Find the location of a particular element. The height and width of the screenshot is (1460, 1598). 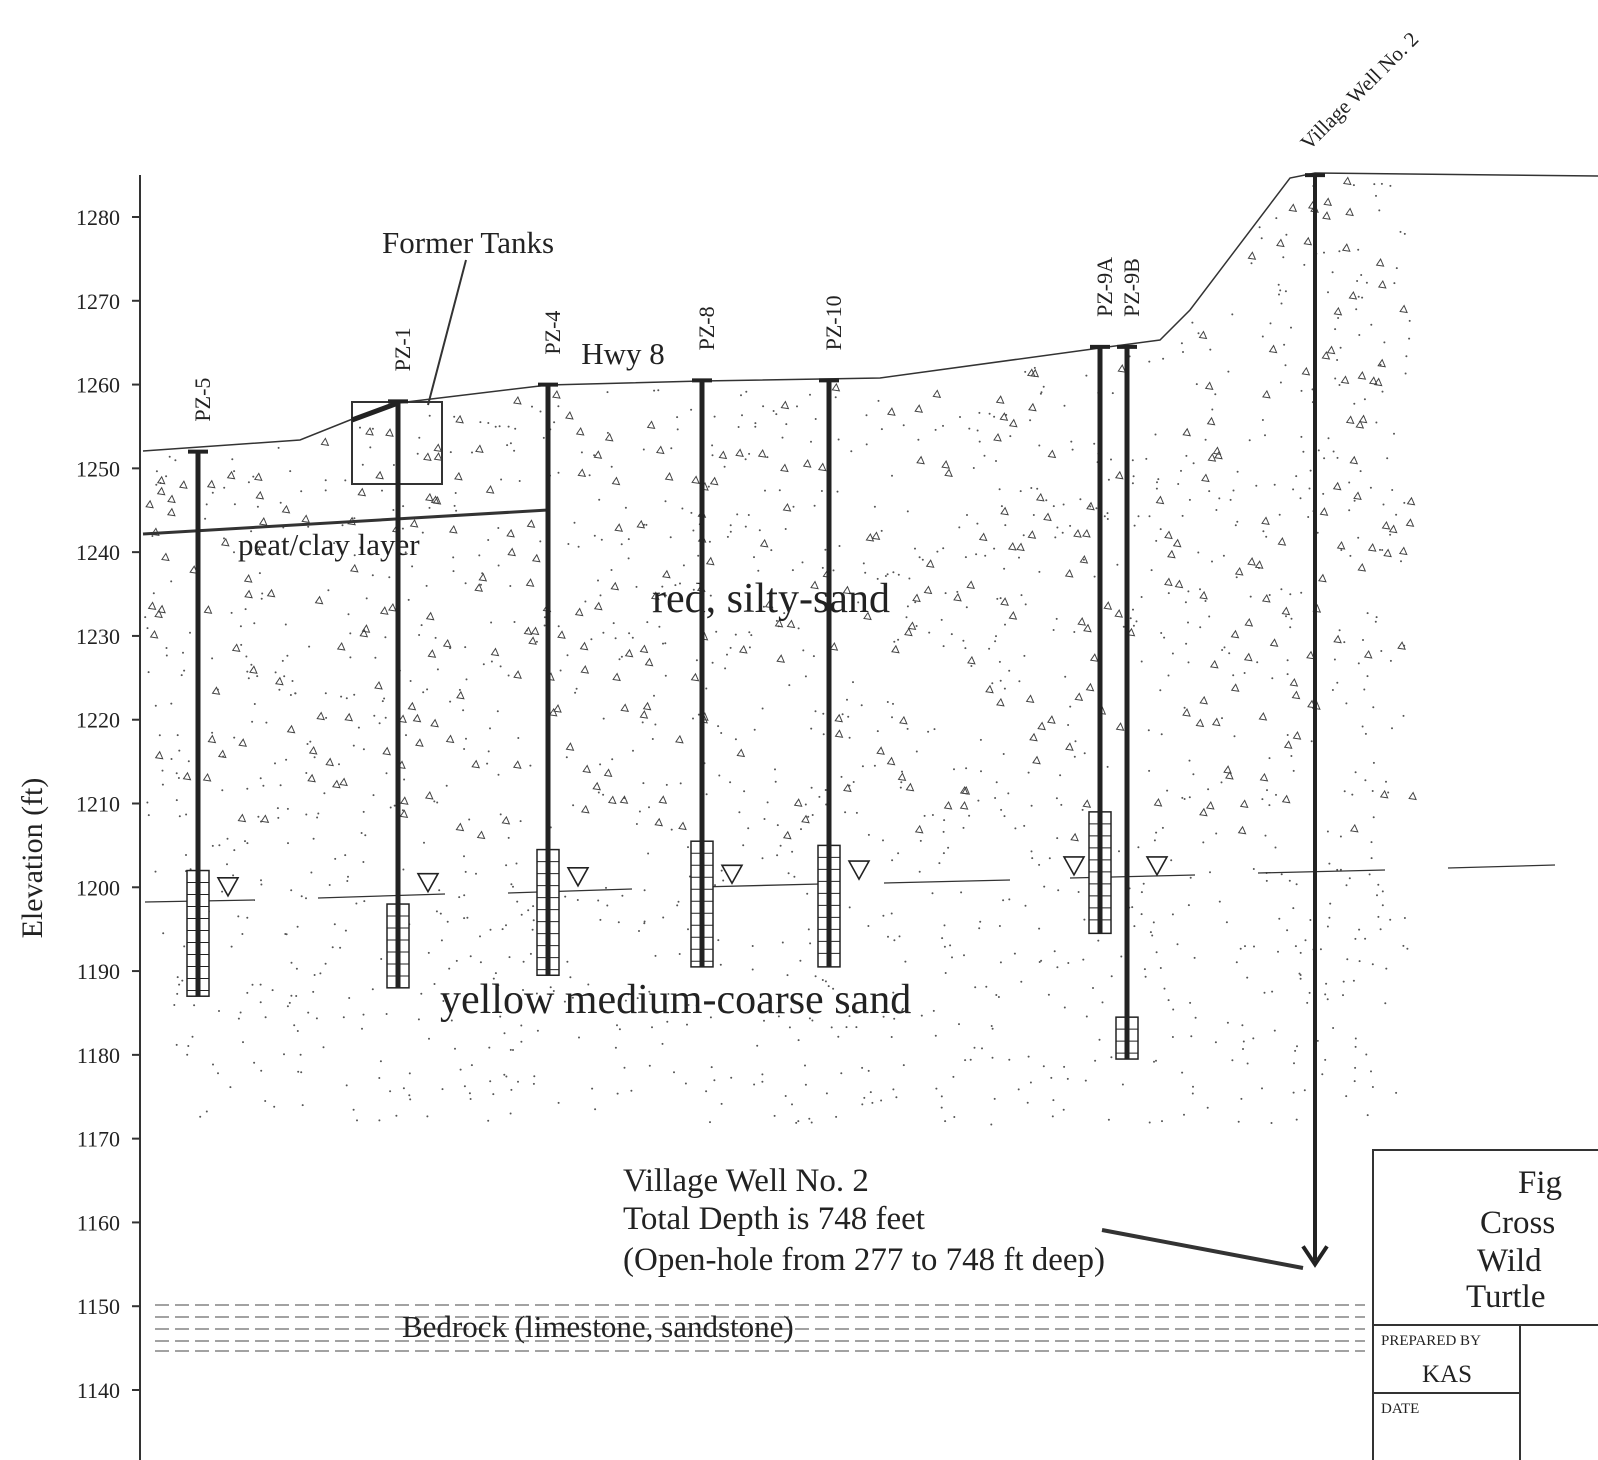

tick-label: 1140 is located at coordinates (98, 1390).